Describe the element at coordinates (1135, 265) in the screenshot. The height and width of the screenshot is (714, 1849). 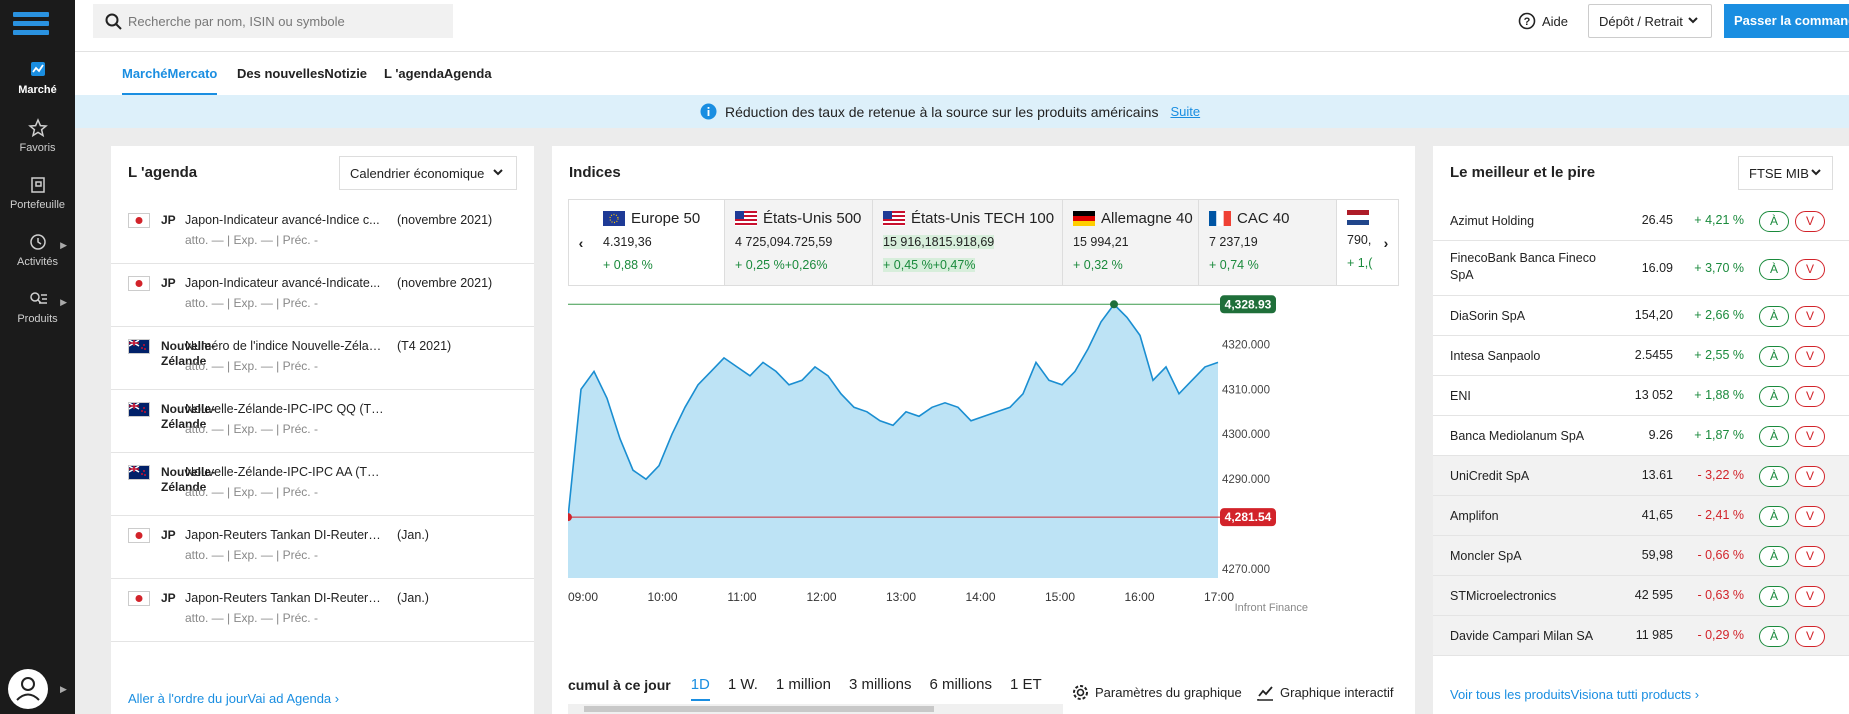
I see `index-change: + 0,32 %` at that location.